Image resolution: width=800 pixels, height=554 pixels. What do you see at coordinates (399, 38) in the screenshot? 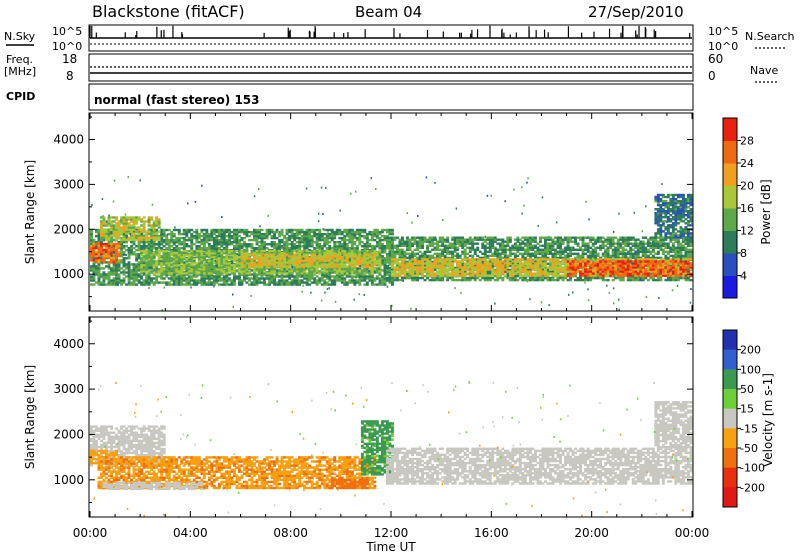
I see `nsky-panel: N.Sky 10^5 10^0 10^5 10^0 N.Search` at bounding box center [399, 38].